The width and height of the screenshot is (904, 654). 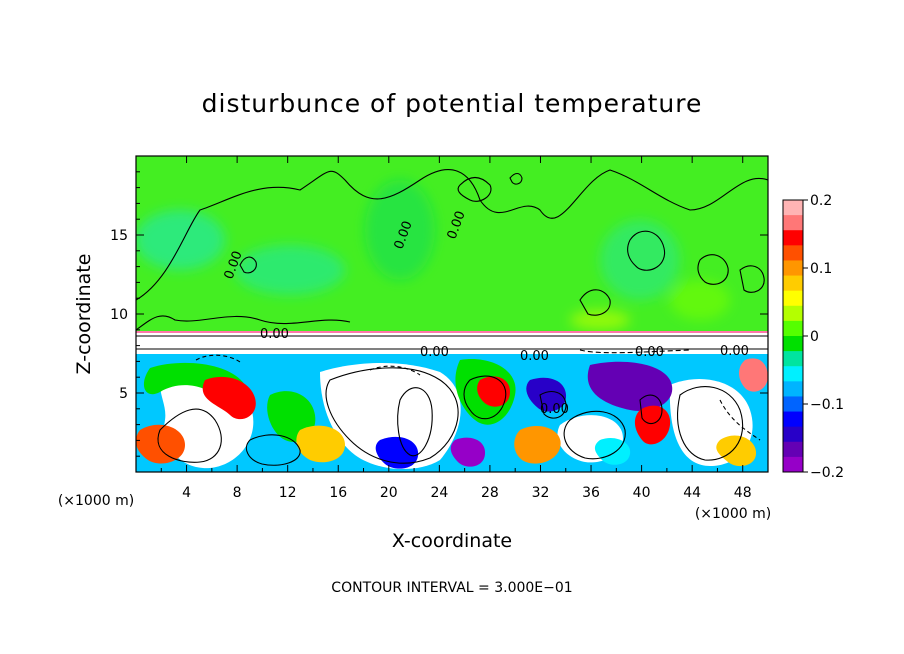 What do you see at coordinates (827, 405) in the screenshot?
I see `colorbar-tick-label: −0.1` at bounding box center [827, 405].